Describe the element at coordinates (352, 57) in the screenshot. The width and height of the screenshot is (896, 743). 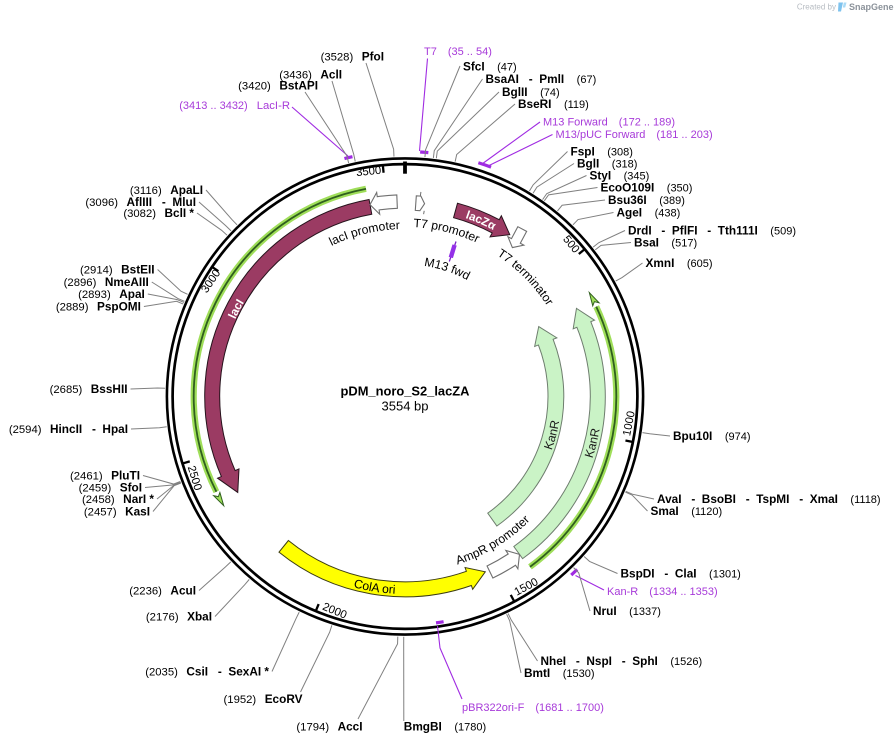
I see `svg-text:(3528)PfoI: (3528) PfoI` at that location.